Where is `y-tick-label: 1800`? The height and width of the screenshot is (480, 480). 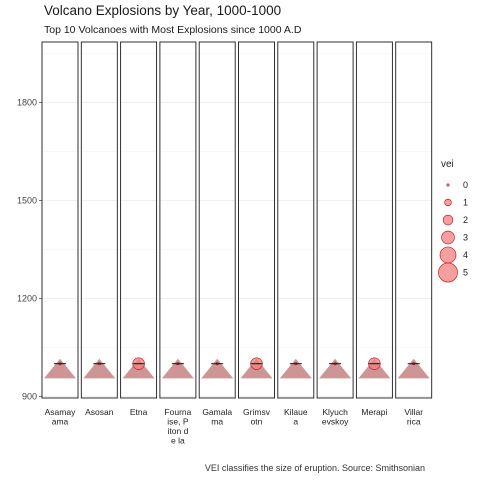 y-tick-label: 1800 is located at coordinates (27, 102).